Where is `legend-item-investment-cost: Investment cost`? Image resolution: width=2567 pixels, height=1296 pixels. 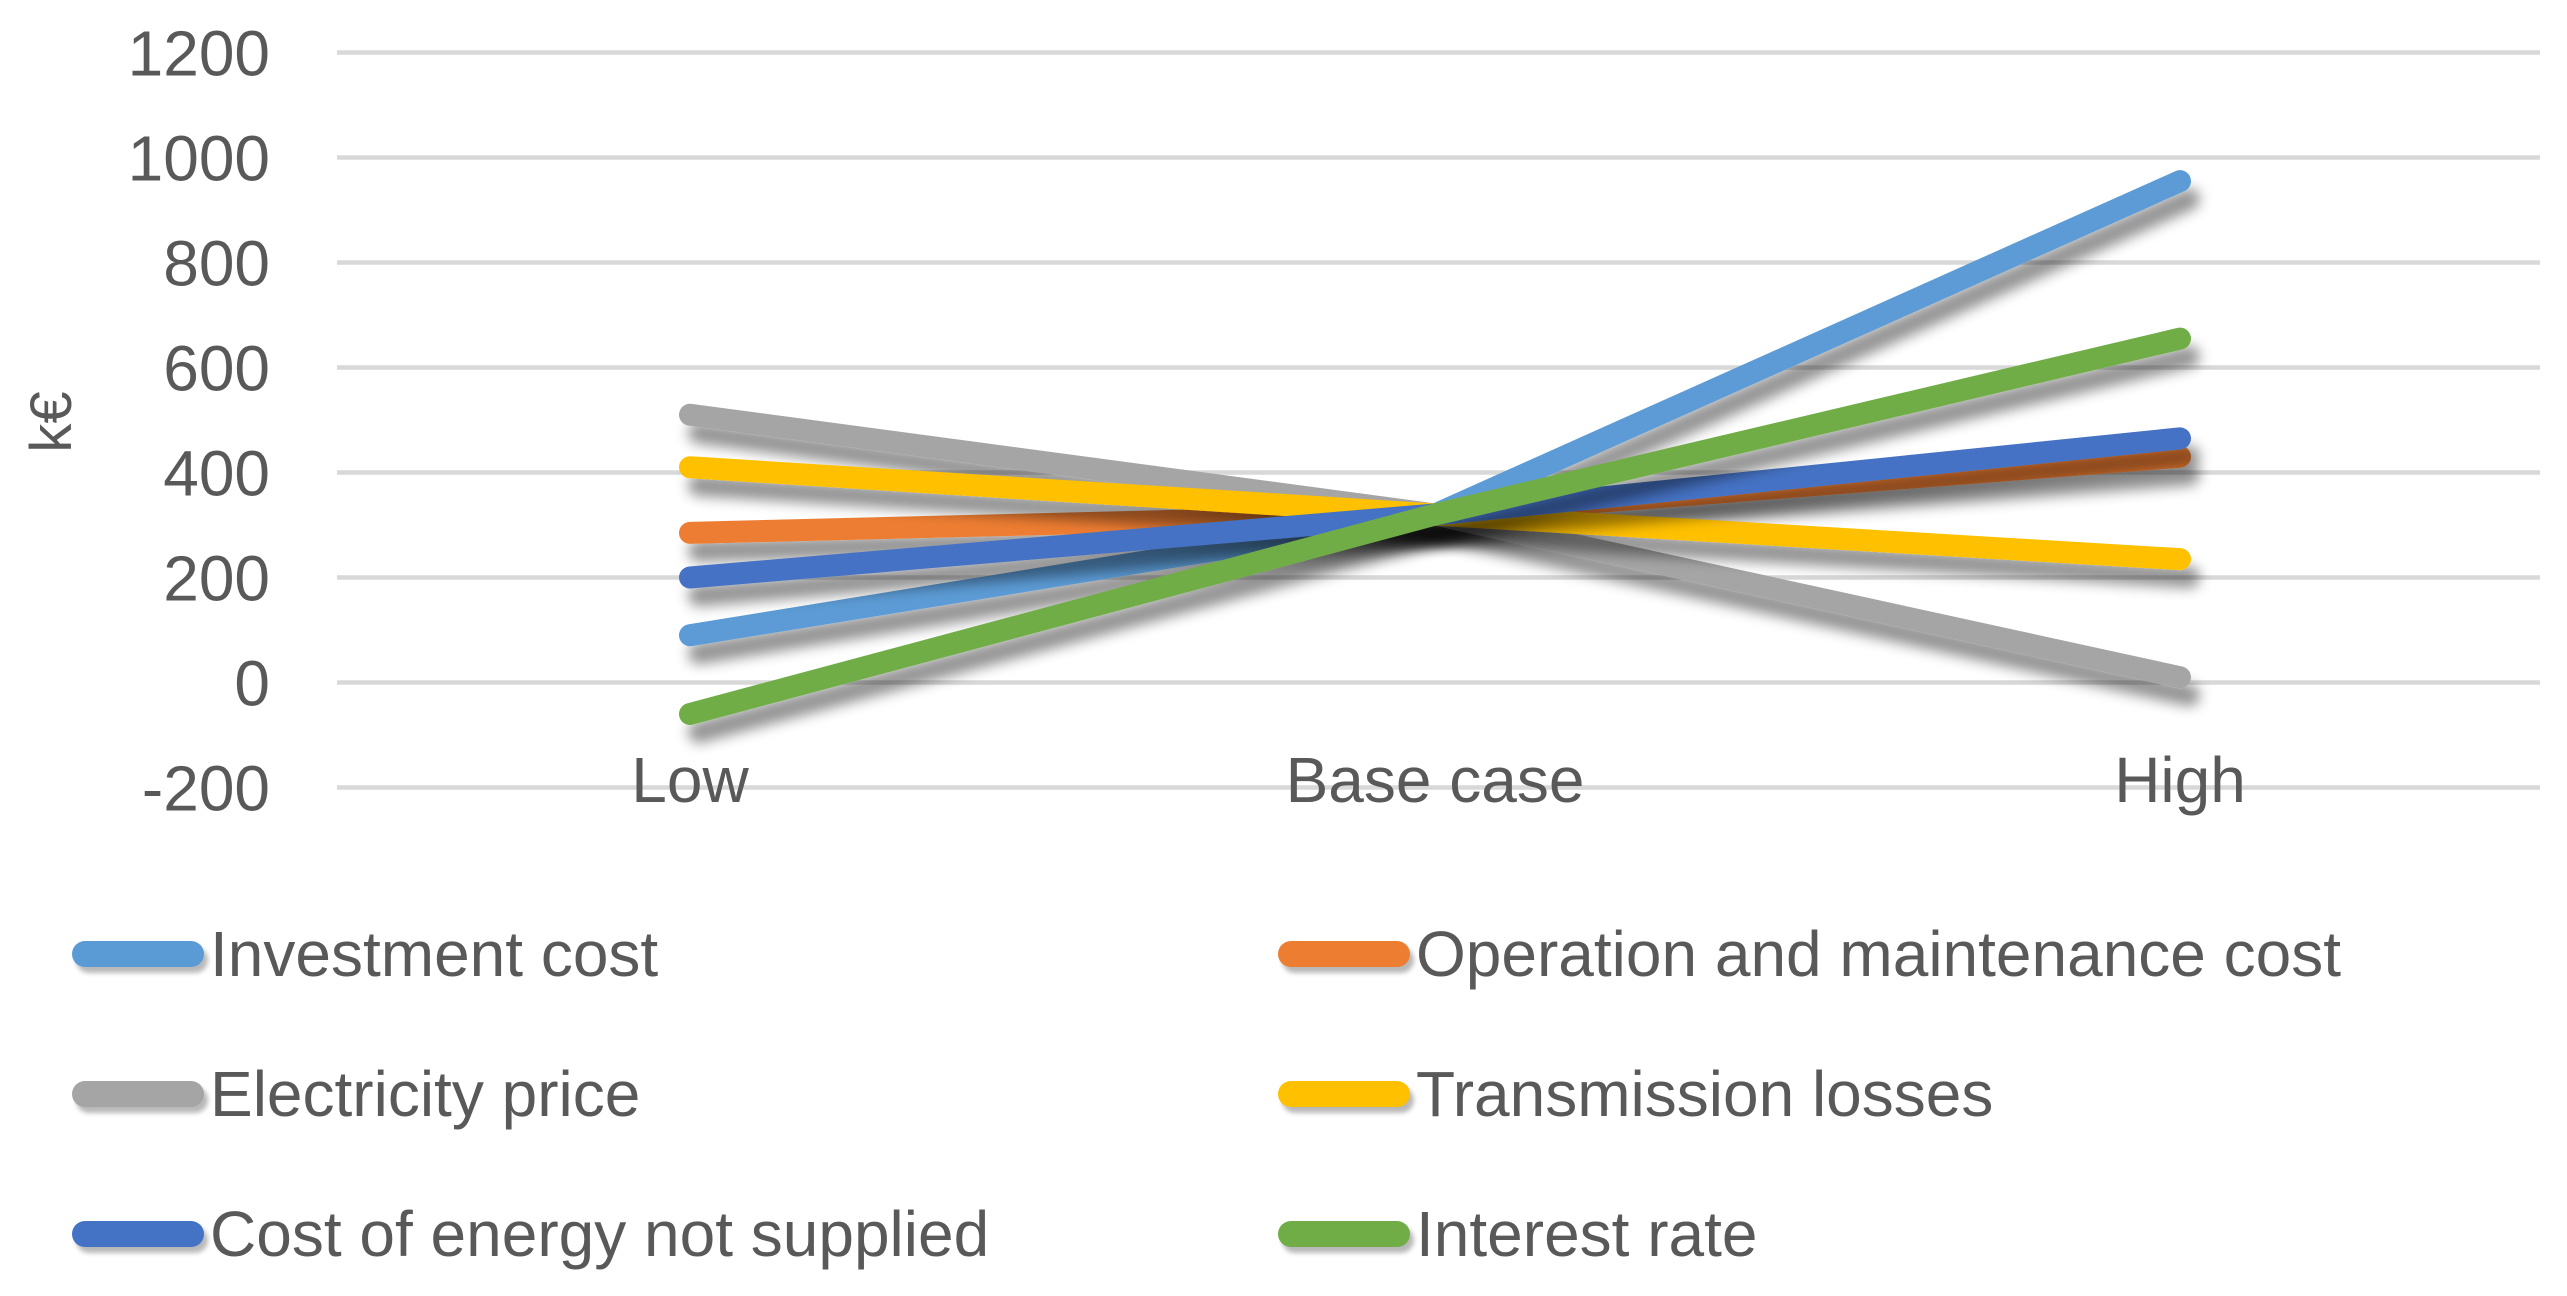
legend-item-investment-cost: Investment cost is located at coordinates (365, 954).